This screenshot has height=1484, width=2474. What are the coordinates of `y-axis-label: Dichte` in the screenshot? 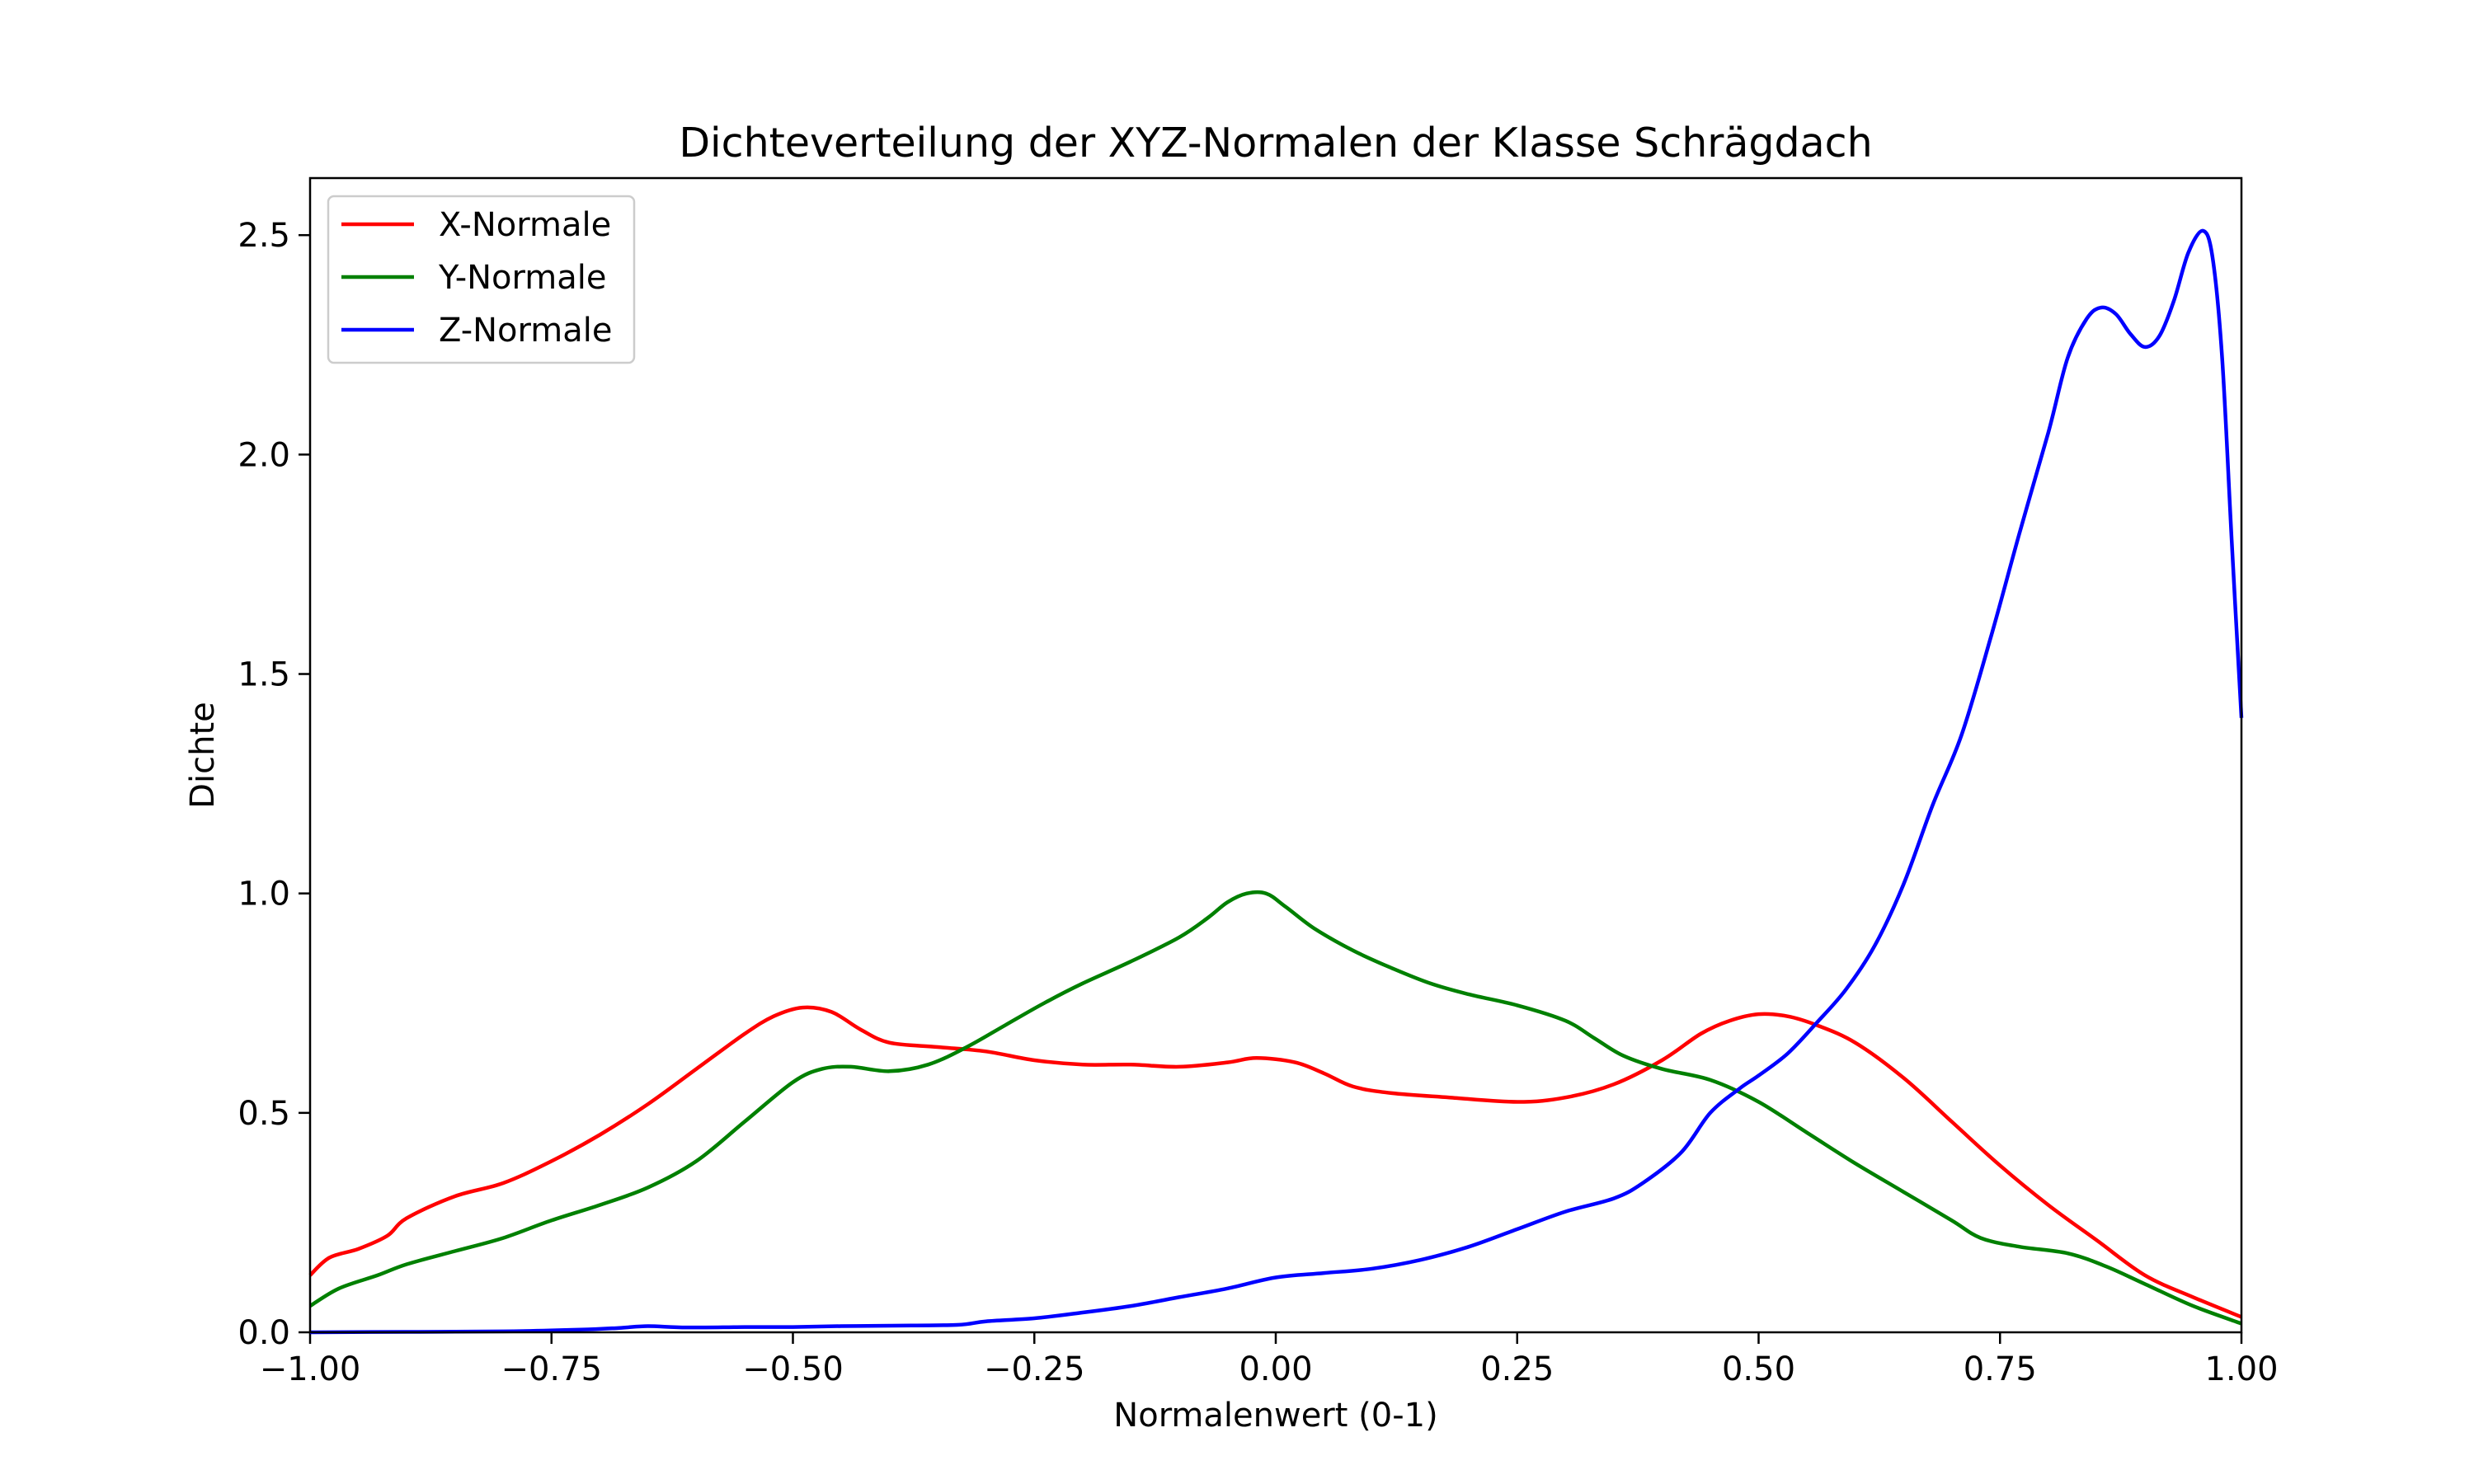 It's located at (203, 755).